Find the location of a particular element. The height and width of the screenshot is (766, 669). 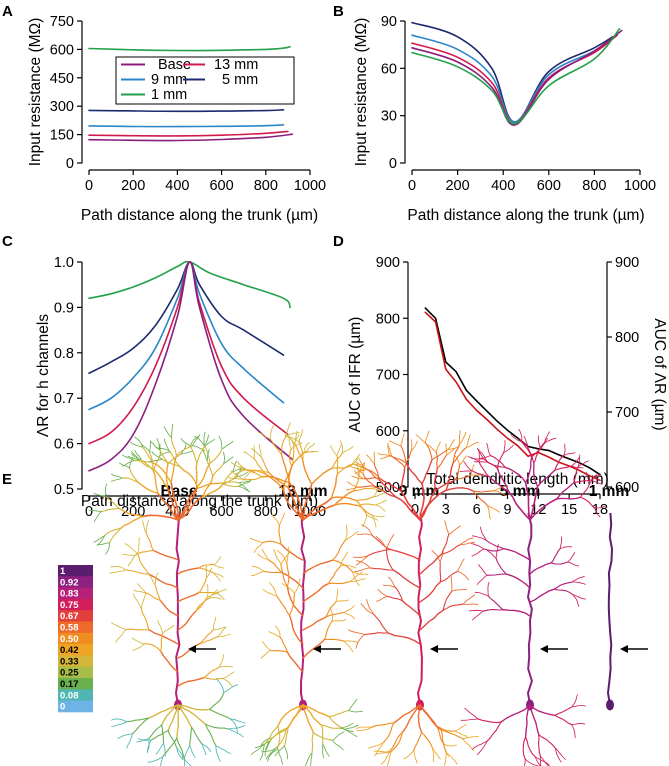

chart-a-y-tick-label: 300 is located at coordinates (62, 107).